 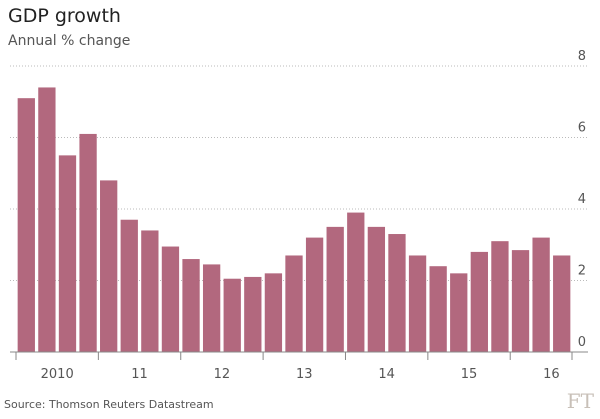 I want to click on x-tick-label: 15, so click(x=469, y=374).